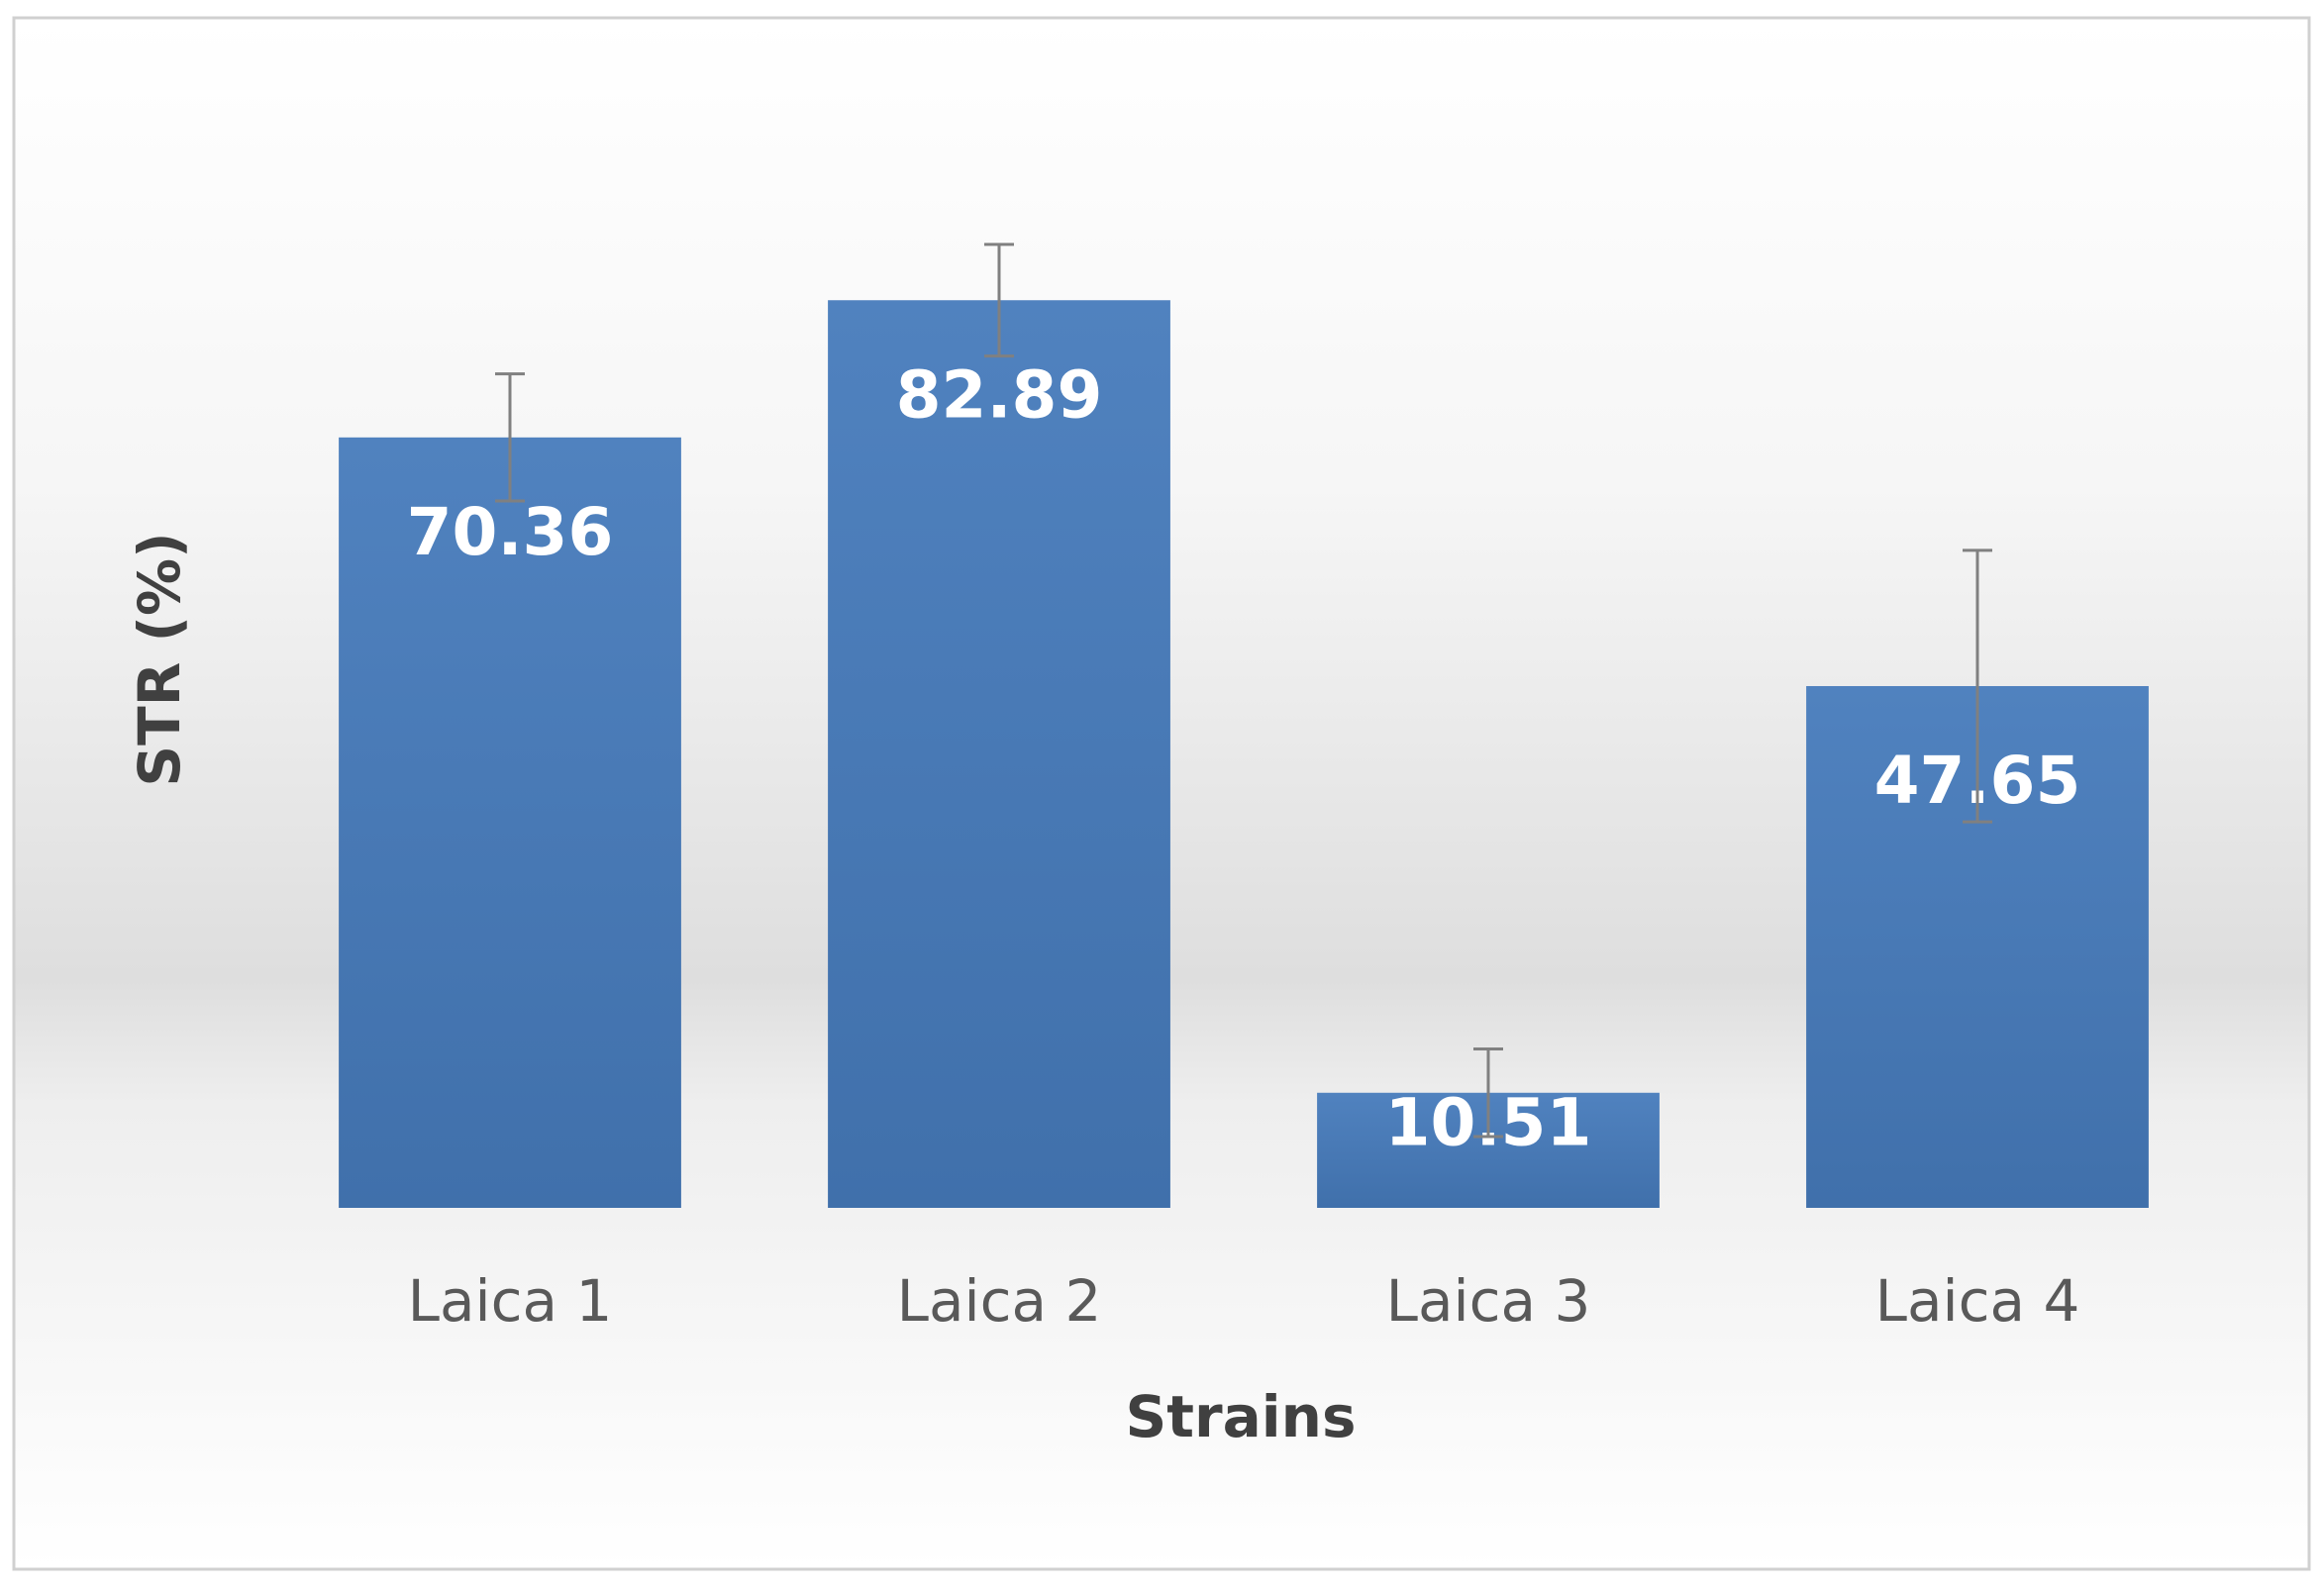 Image resolution: width=2324 pixels, height=1592 pixels. What do you see at coordinates (999, 1301) in the screenshot?
I see `x-tick-label: Laica 2` at bounding box center [999, 1301].